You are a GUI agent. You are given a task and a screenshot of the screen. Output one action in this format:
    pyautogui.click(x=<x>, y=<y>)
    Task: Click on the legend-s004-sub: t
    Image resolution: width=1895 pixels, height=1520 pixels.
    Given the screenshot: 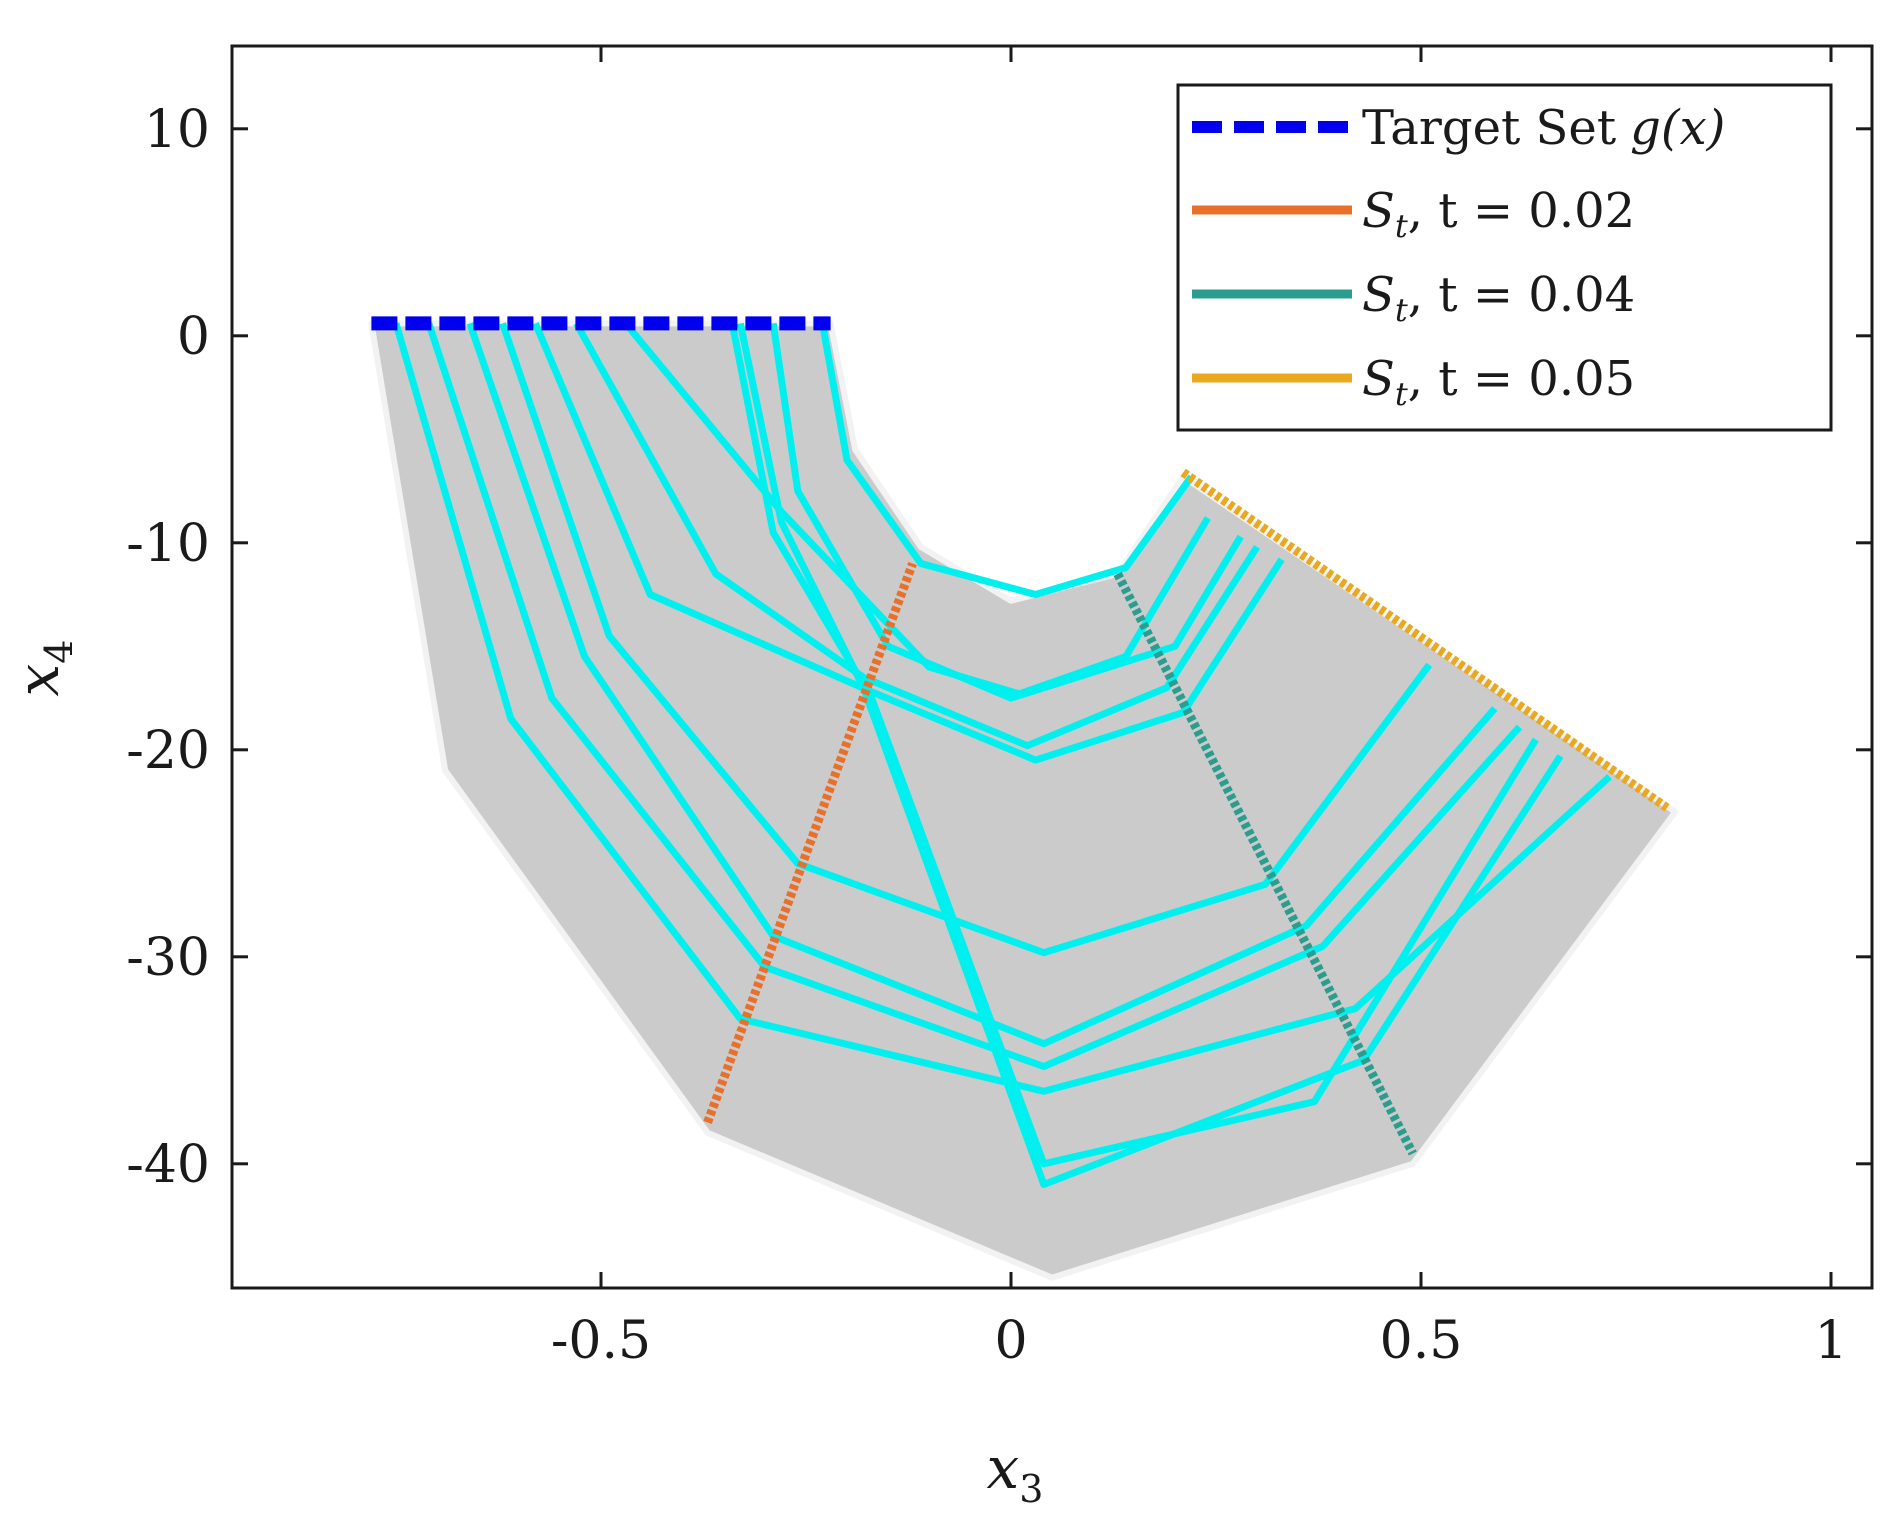 What is the action you would take?
    pyautogui.click(x=1401, y=310)
    